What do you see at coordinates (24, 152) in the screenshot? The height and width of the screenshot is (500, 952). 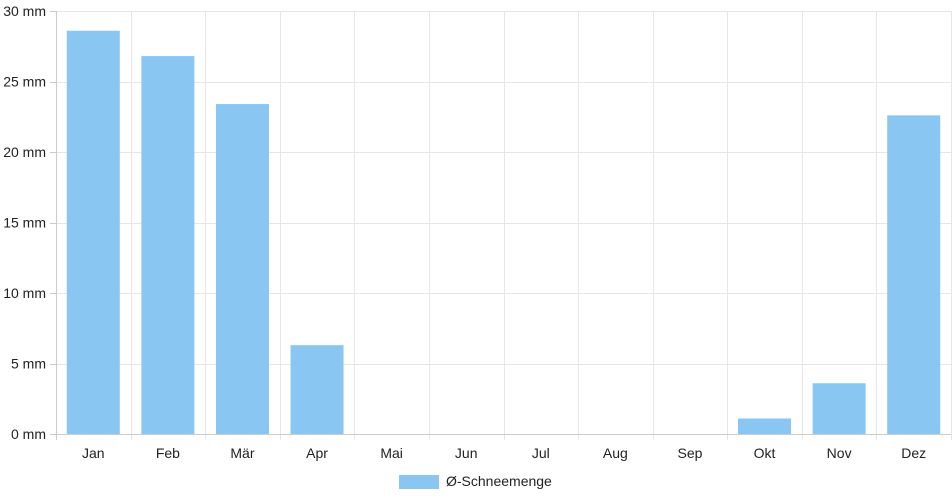 I see `y-tick-label: 20 mm` at bounding box center [24, 152].